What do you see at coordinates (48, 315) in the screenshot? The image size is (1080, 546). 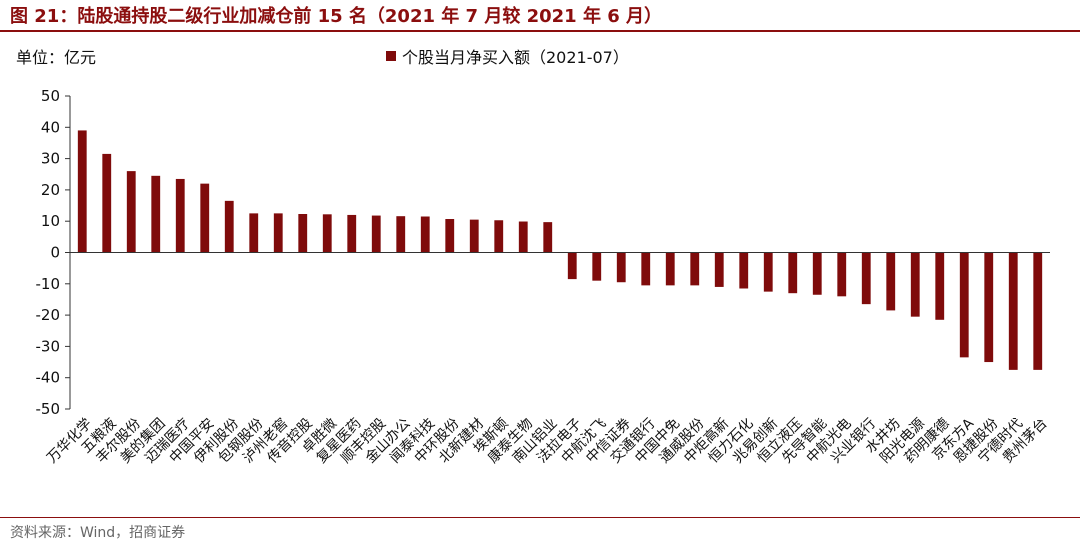 I see `y-tick-label: -20` at bounding box center [48, 315].